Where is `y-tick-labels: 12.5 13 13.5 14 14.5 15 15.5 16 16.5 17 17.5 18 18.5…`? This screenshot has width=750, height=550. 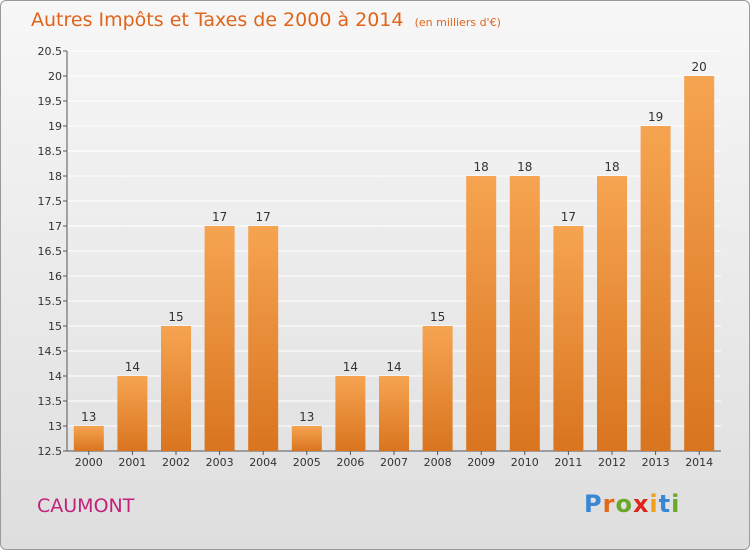 y-tick-labels: 12.5 13 13.5 14 14.5 15 15.5 16 16.5 17 17.5 18 18.5… is located at coordinates (50, 251).